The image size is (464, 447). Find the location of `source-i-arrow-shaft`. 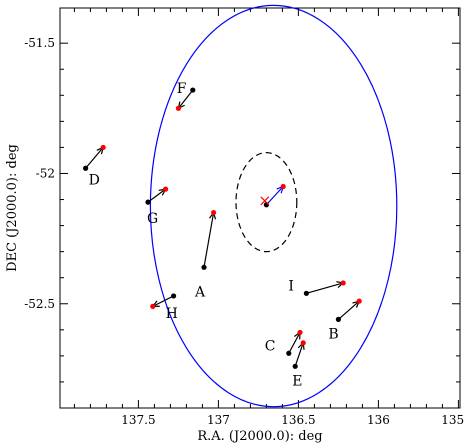

source-i-arrow-shaft is located at coordinates (325, 288).